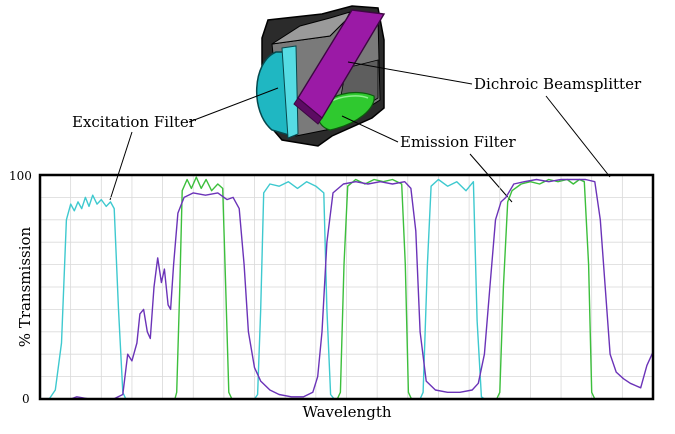 Image resolution: width=675 pixels, height=434 pixels. Describe the element at coordinates (20, 176) in the screenshot. I see `y-tick-100: 100` at that location.